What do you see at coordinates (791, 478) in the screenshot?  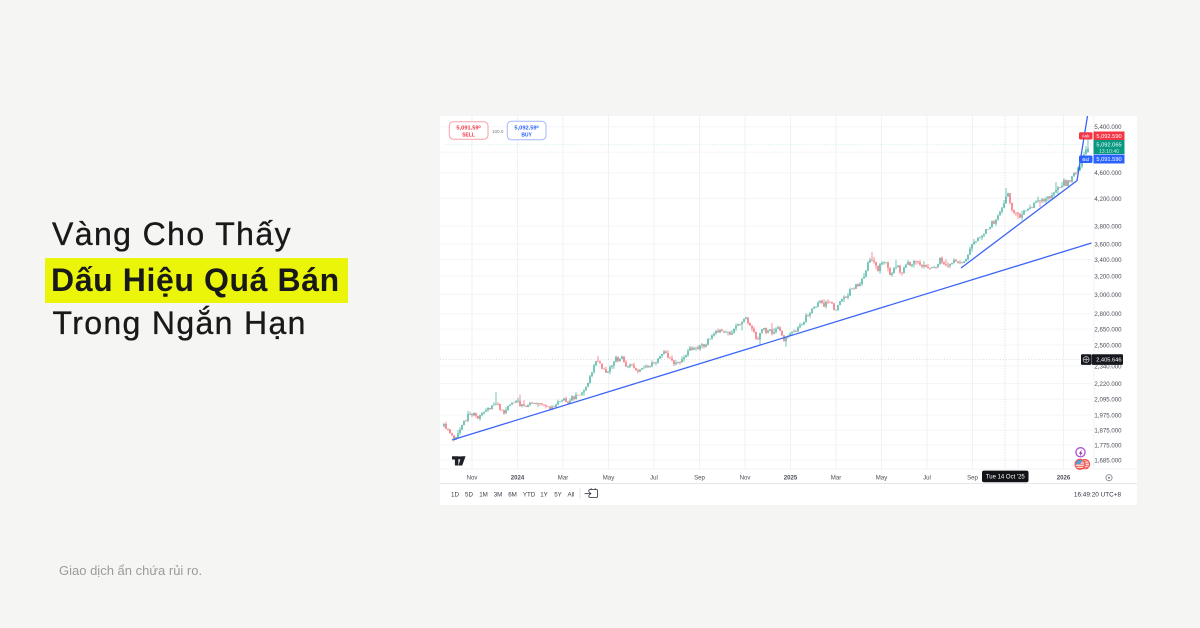 I see `svg-text: 2025` at bounding box center [791, 478].